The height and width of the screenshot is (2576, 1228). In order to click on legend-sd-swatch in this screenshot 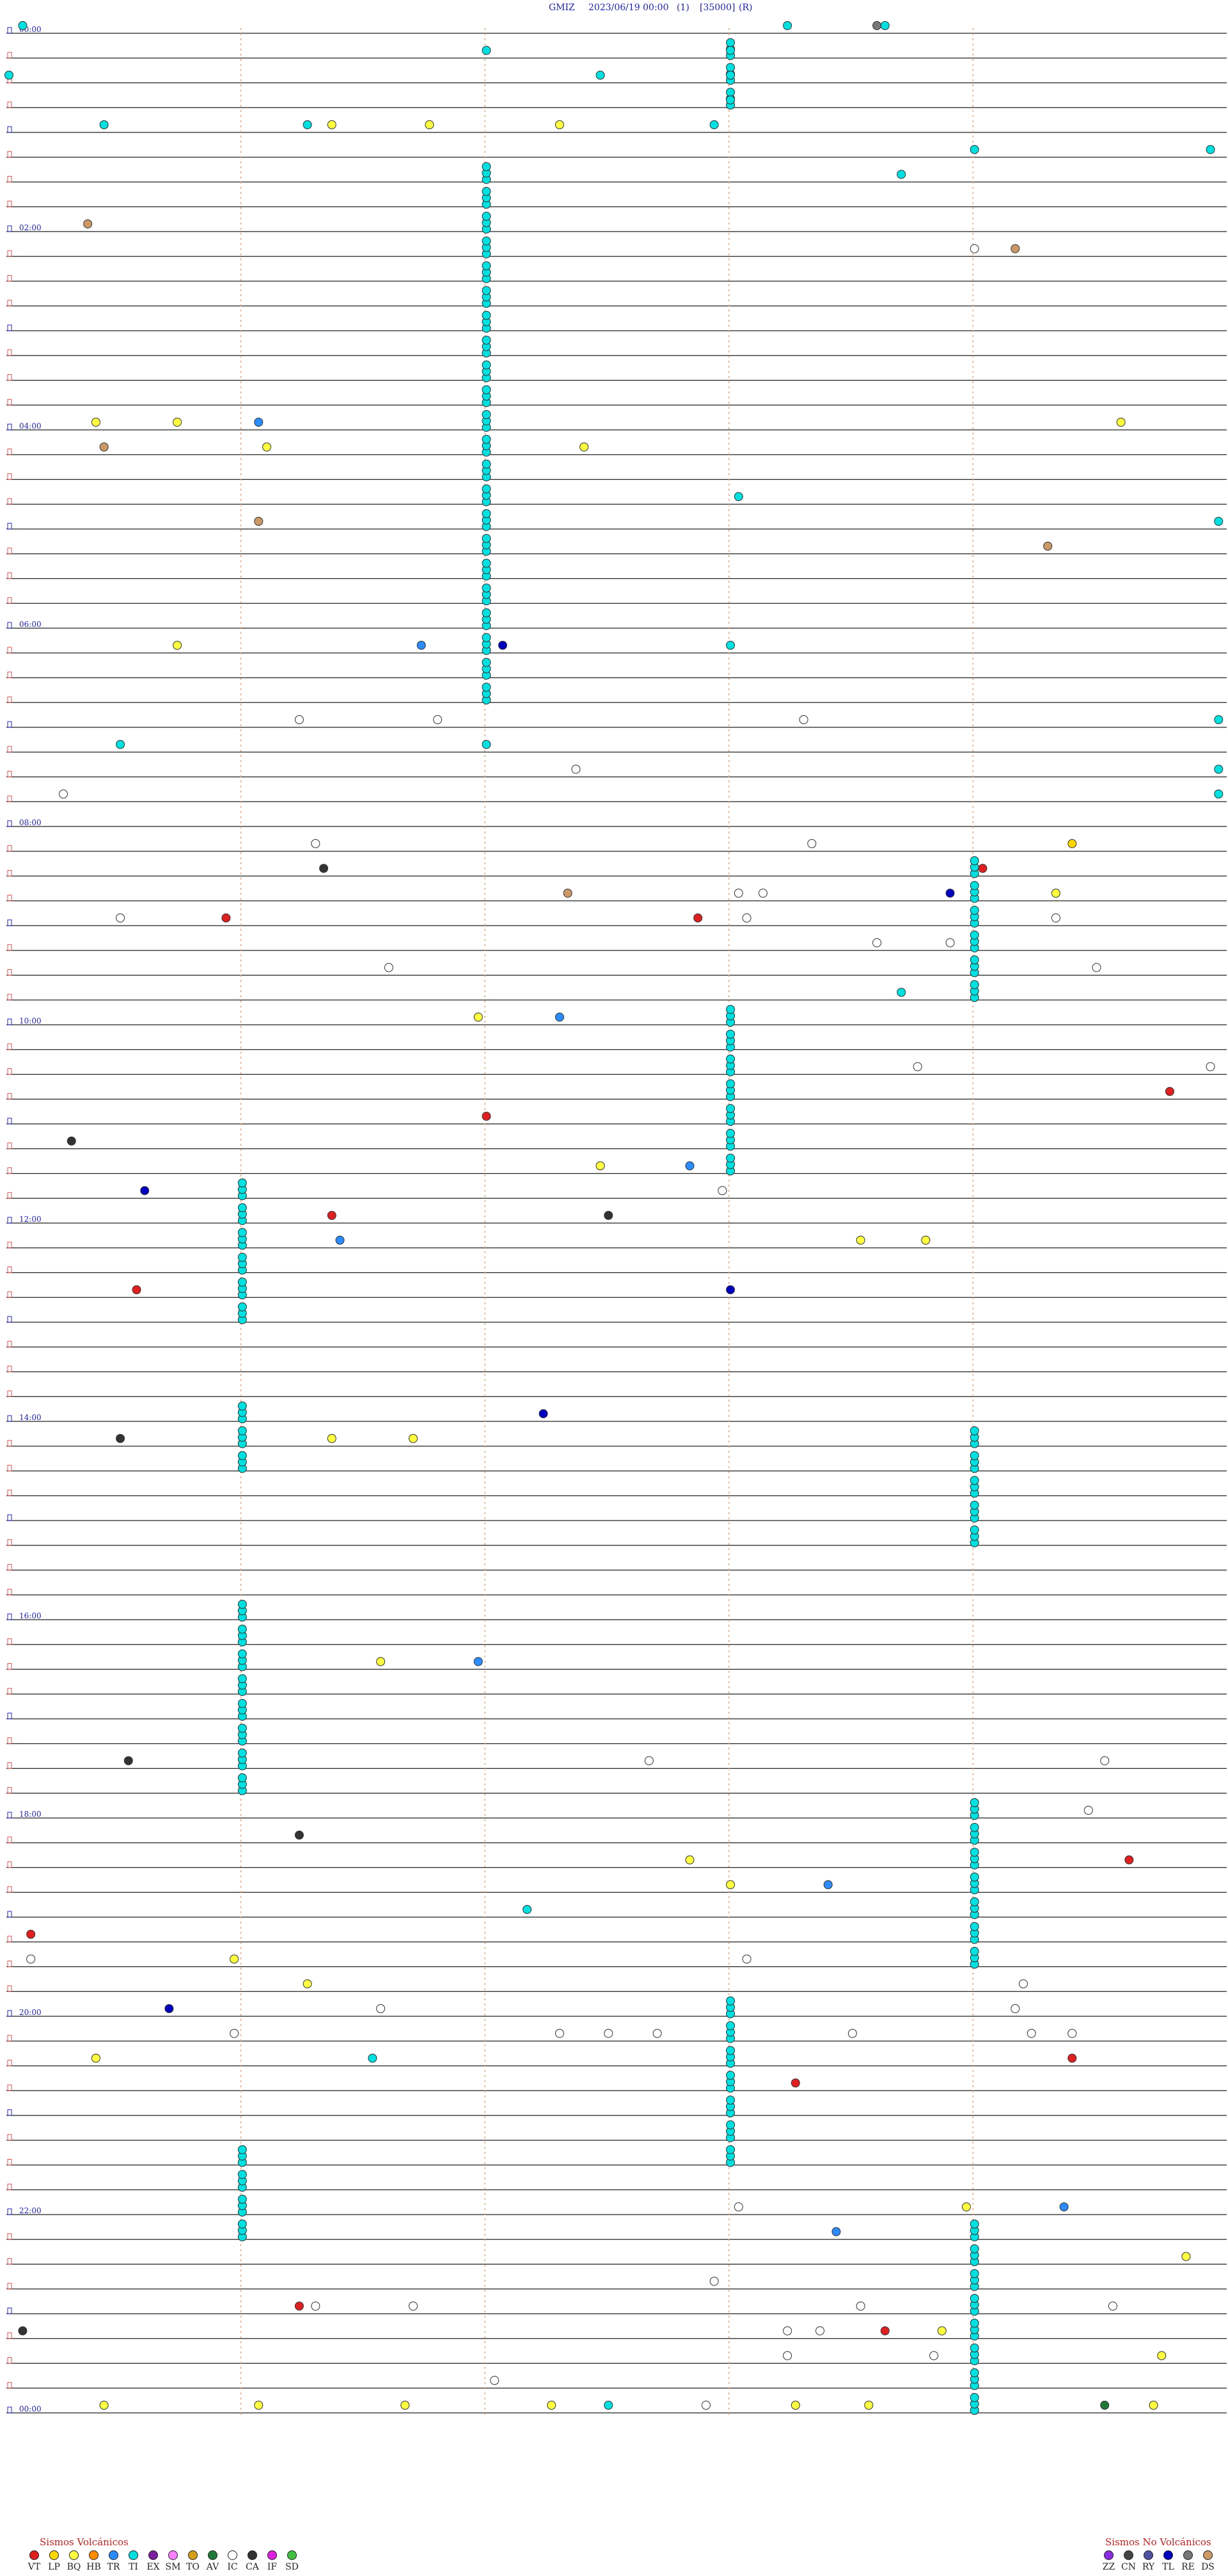, I will do `click(292, 2555)`.